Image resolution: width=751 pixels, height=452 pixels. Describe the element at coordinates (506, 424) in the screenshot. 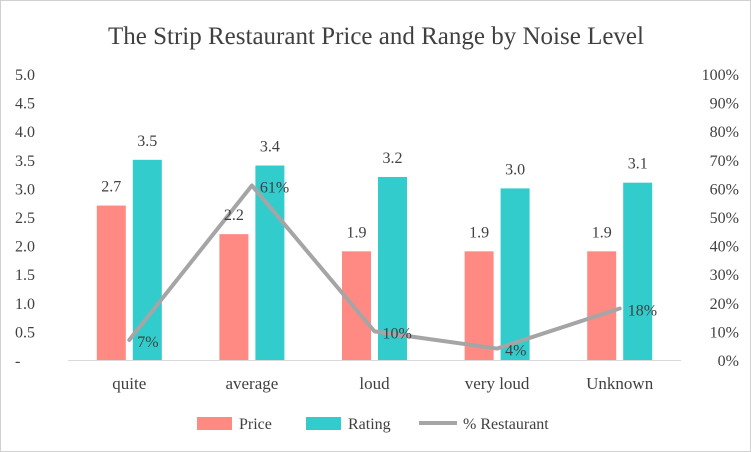

I see `legend-label: % Restaurant` at that location.